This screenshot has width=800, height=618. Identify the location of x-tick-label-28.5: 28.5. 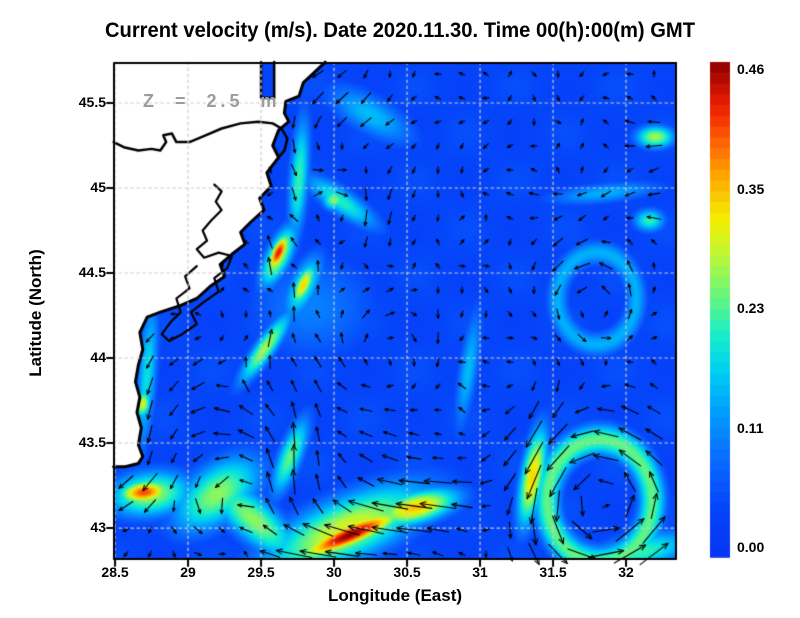
(115, 572).